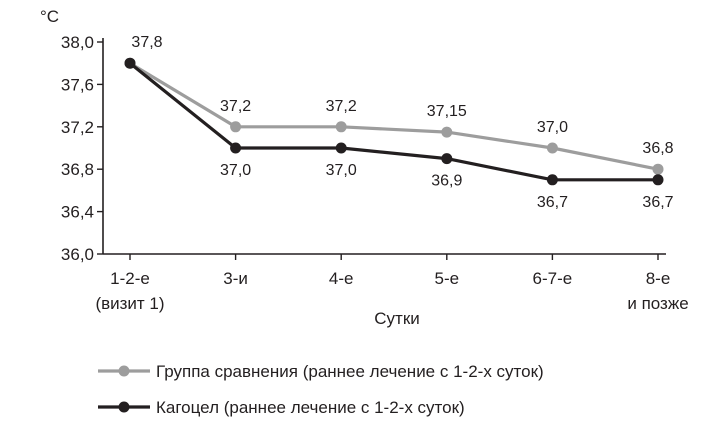 Image resolution: width=727 pixels, height=432 pixels. What do you see at coordinates (310, 407) in the screenshot?
I see `legend-label: Кагоцел (раннее лечение с 1-2-х суток)` at bounding box center [310, 407].